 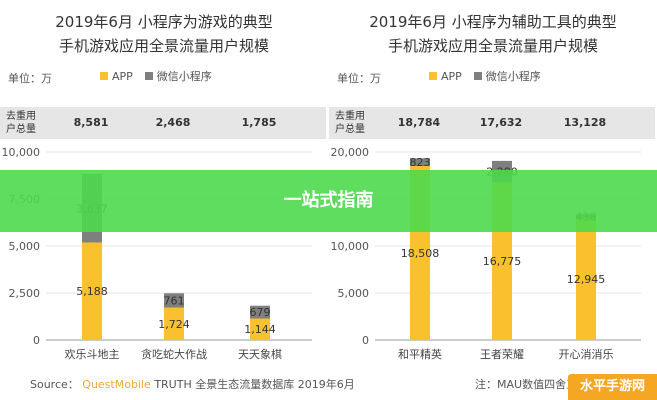 What do you see at coordinates (350, 116) in the screenshot?
I see `right-users-header-line1: 去重用` at bounding box center [350, 116].